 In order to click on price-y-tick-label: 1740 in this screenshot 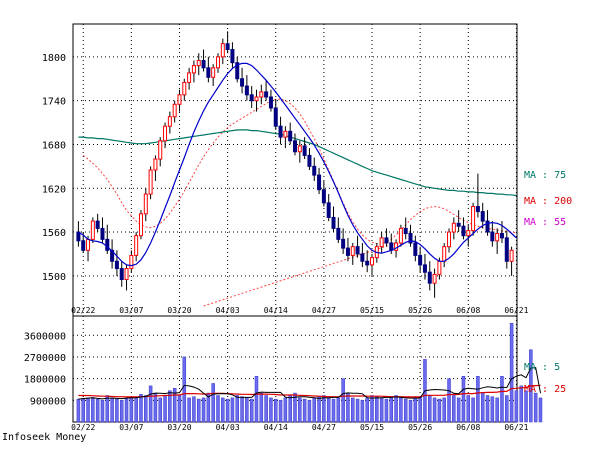, I will do `click(54, 102)`.